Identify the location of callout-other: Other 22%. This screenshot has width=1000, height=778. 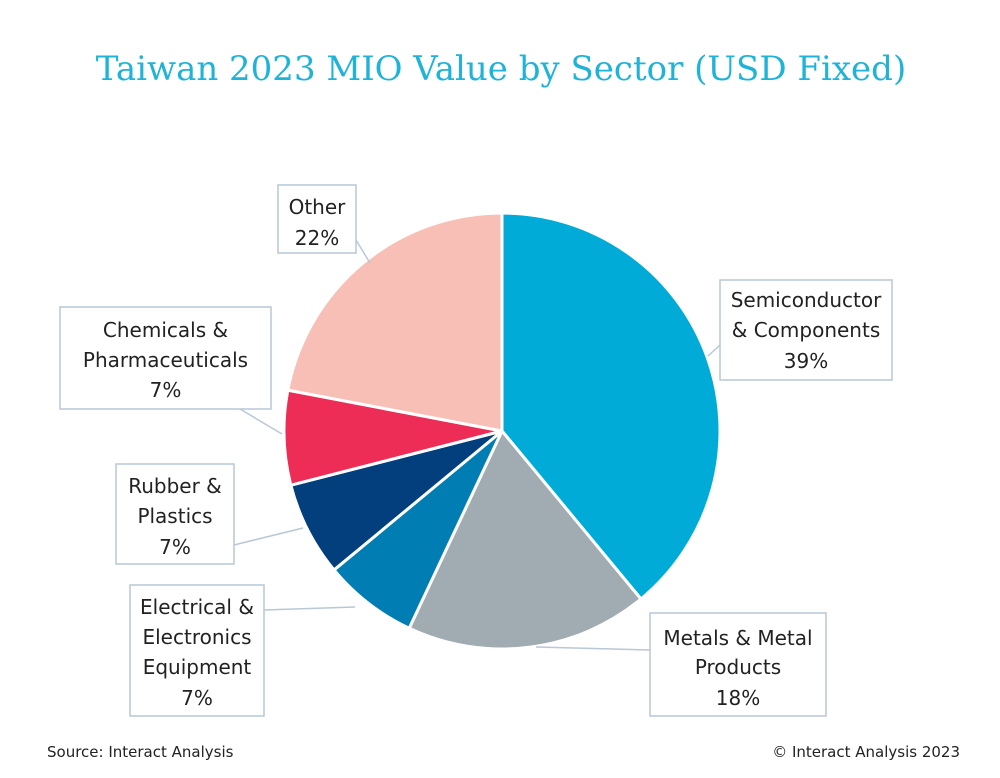
(324, 224).